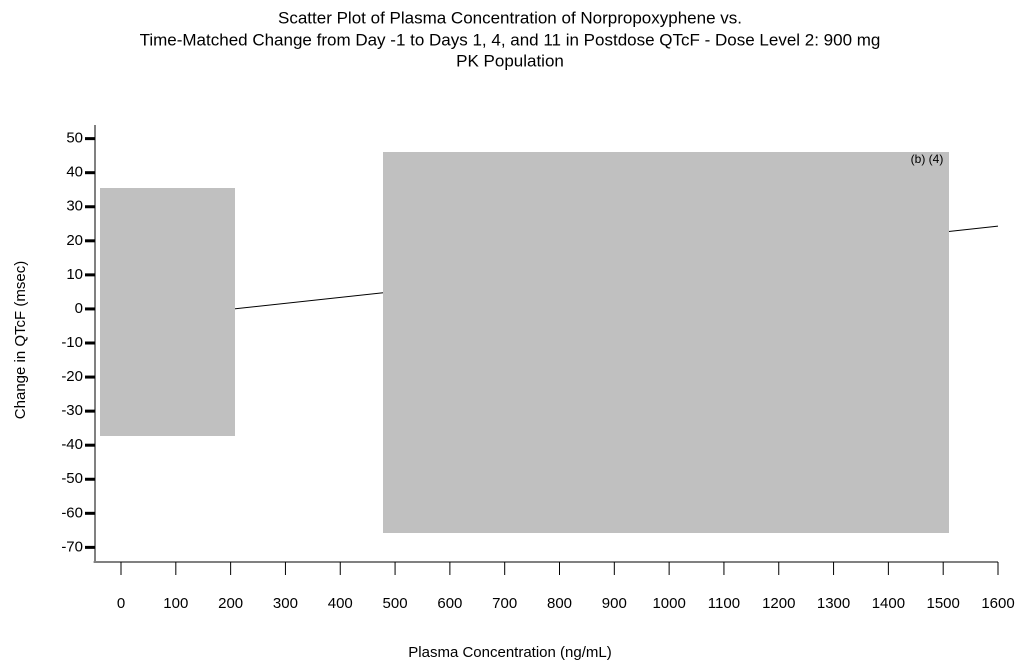  What do you see at coordinates (72, 512) in the screenshot?
I see `y-tick-label: -60` at bounding box center [72, 512].